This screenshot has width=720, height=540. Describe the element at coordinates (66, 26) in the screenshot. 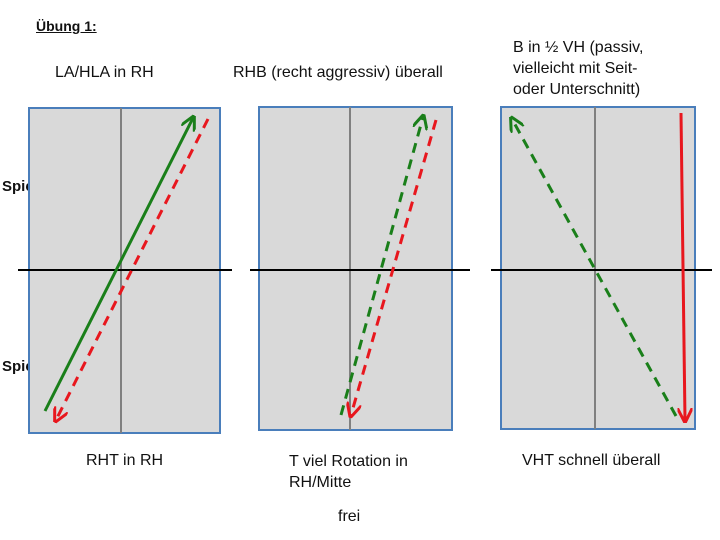

I see `exercise-title: Übung 1:` at that location.